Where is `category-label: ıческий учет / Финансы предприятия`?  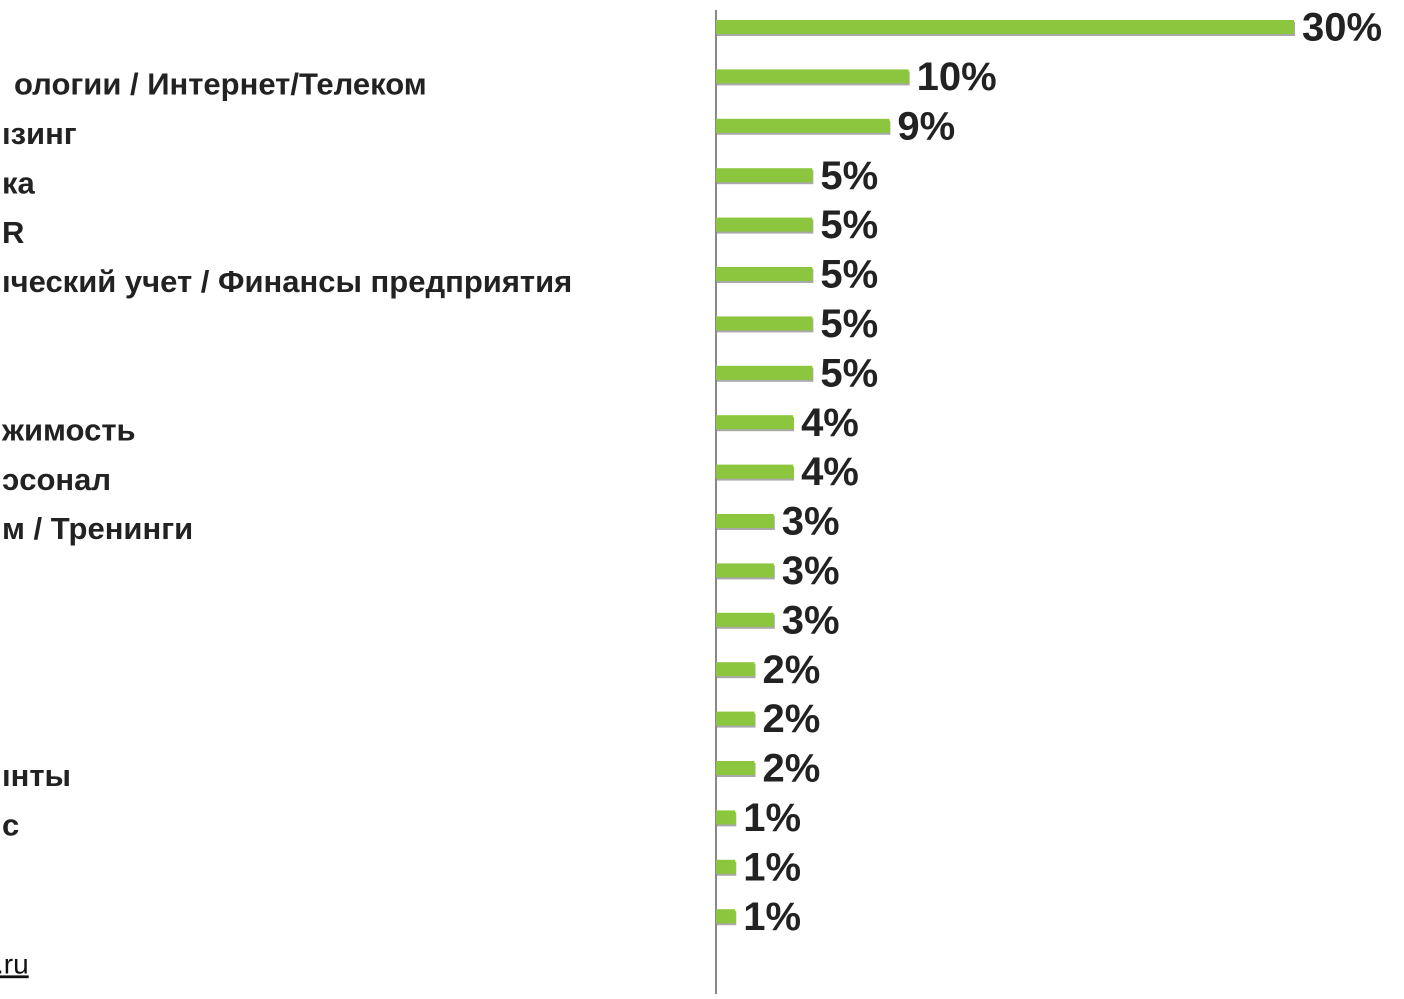
category-label: ıческий учет / Финансы предприятия is located at coordinates (287, 281).